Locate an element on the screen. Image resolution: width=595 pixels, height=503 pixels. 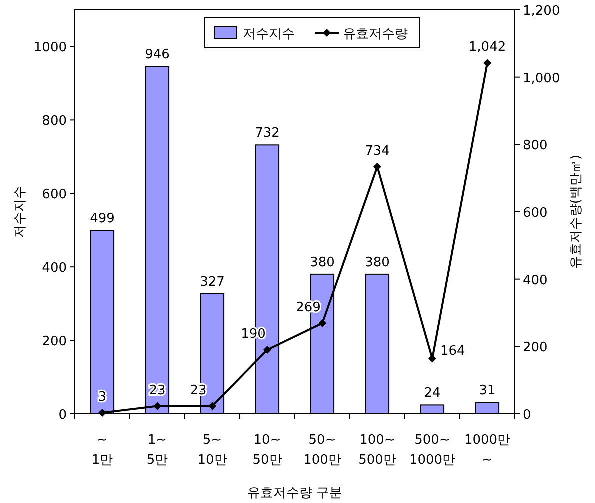
data-label: 3 is located at coordinates (102, 397).